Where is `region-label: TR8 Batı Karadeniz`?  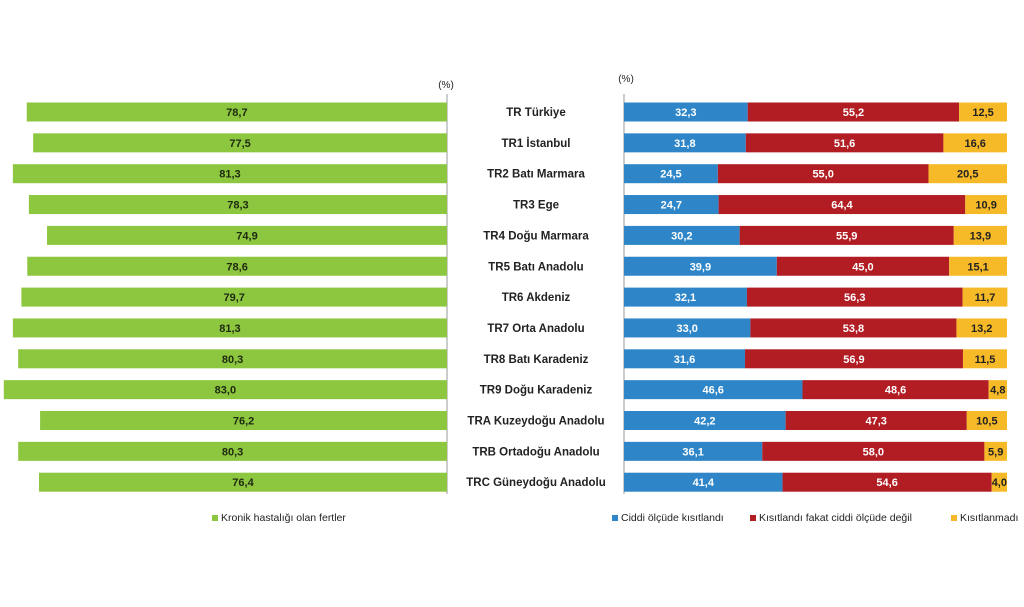 region-label: TR8 Batı Karadeniz is located at coordinates (536, 360).